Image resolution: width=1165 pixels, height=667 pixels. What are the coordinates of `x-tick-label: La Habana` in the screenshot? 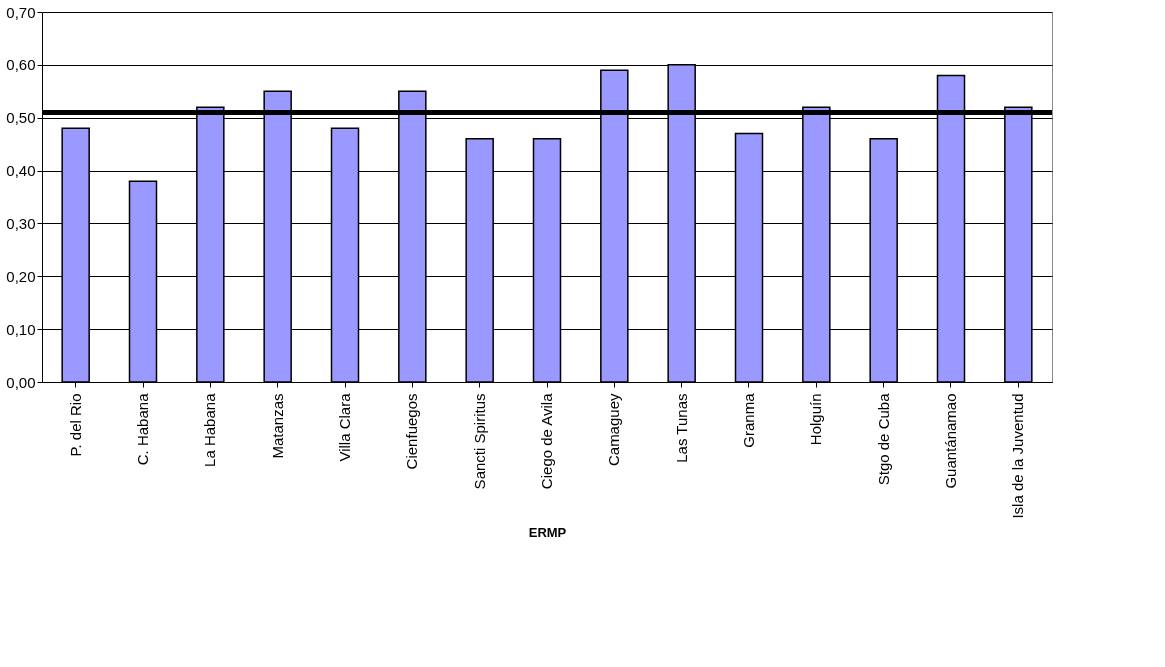 It's located at (210, 429).